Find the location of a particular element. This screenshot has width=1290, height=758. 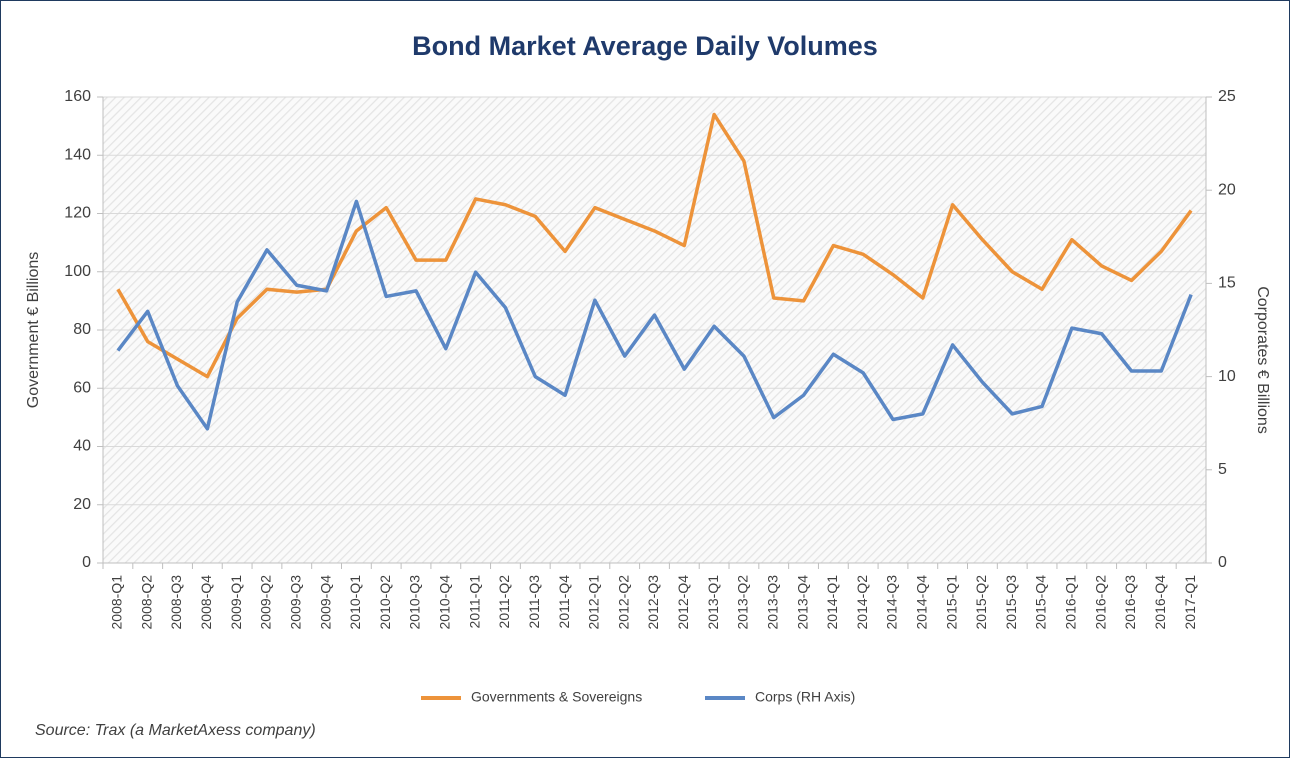

x-tick-label: 2014-Q4 is located at coordinates (922, 602).